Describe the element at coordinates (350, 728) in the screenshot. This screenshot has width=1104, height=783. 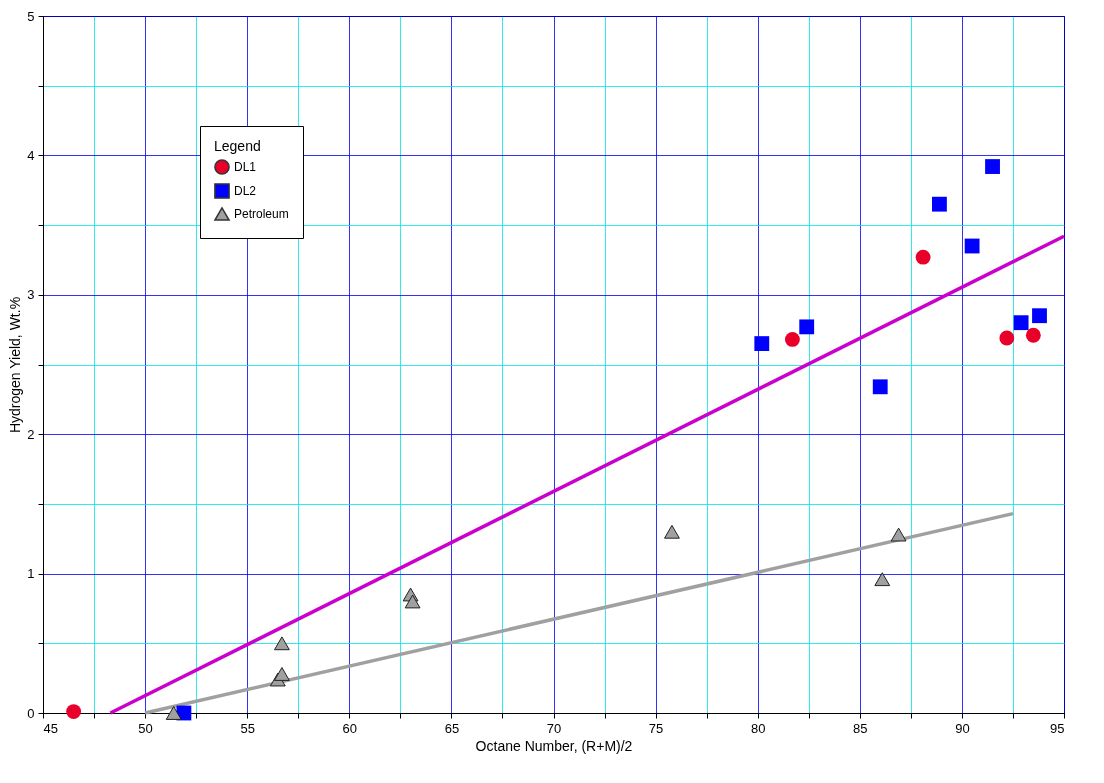
I see `x-tick-label: 60` at that location.